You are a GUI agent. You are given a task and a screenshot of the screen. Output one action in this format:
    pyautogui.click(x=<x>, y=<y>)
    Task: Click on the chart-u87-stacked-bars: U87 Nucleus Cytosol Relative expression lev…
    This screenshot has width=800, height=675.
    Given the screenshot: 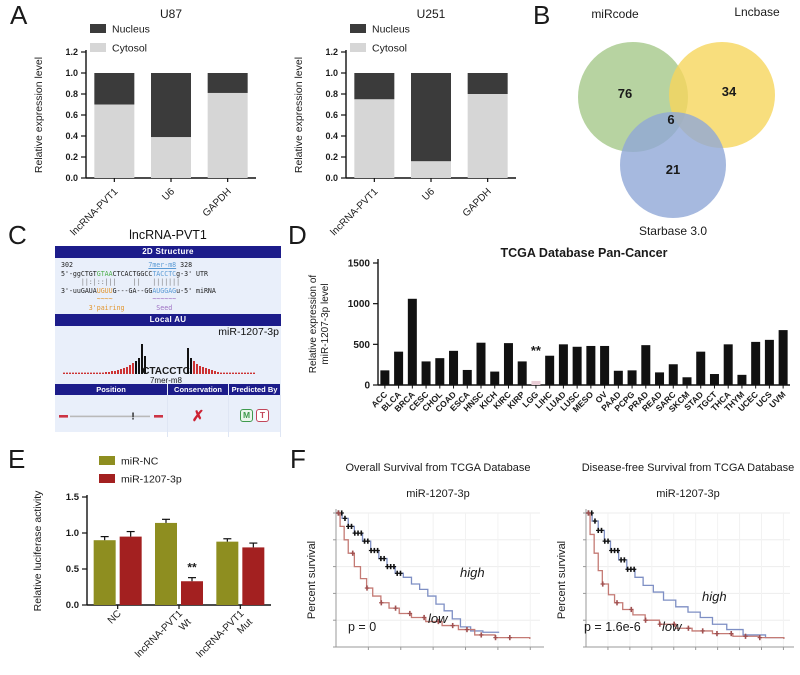 What is the action you would take?
    pyautogui.click(x=144, y=122)
    